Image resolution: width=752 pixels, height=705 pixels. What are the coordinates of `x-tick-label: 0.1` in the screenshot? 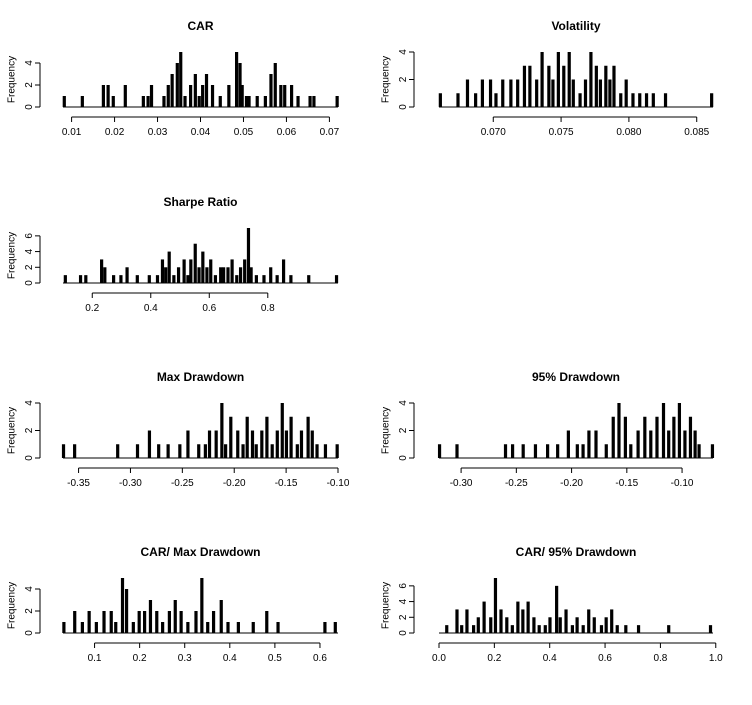 It's located at (95, 658).